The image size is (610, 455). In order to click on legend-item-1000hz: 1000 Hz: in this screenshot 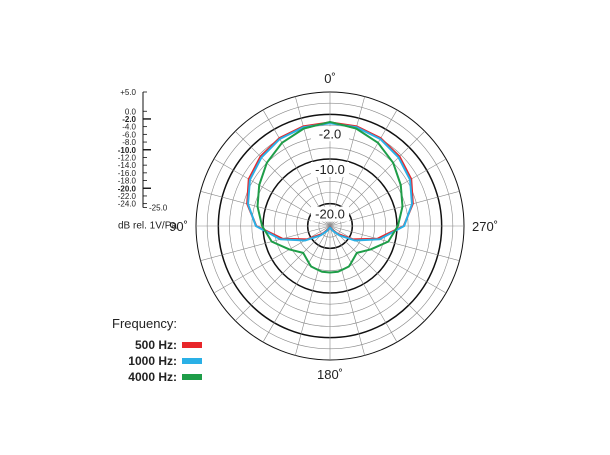, I will do `click(157, 361)`.